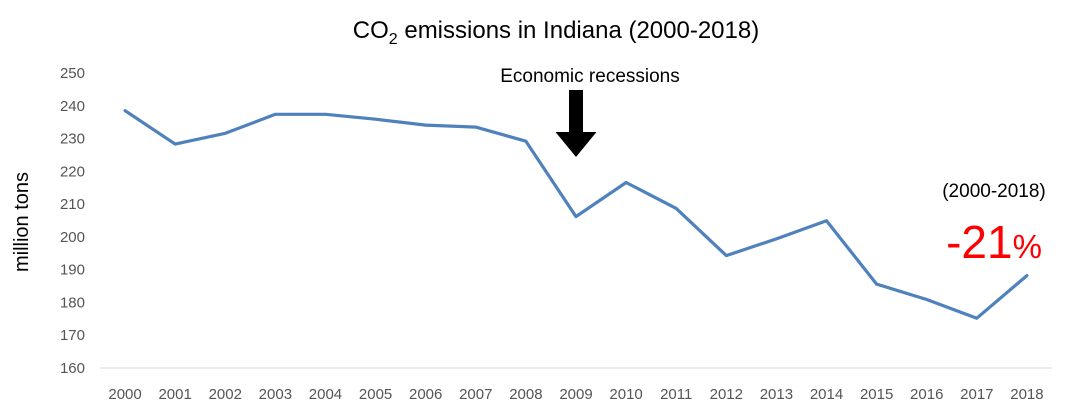 This screenshot has height=410, width=1074. I want to click on change-percentage: -21%, so click(994, 242).